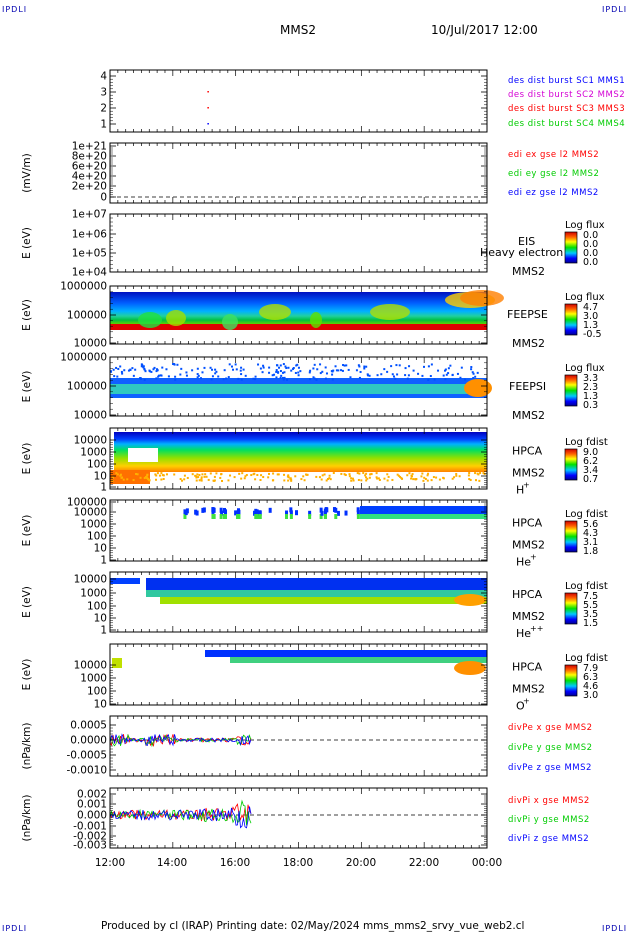 This screenshot has height=934, width=630. I want to click on y-tick-label: 1, so click(103, 488).